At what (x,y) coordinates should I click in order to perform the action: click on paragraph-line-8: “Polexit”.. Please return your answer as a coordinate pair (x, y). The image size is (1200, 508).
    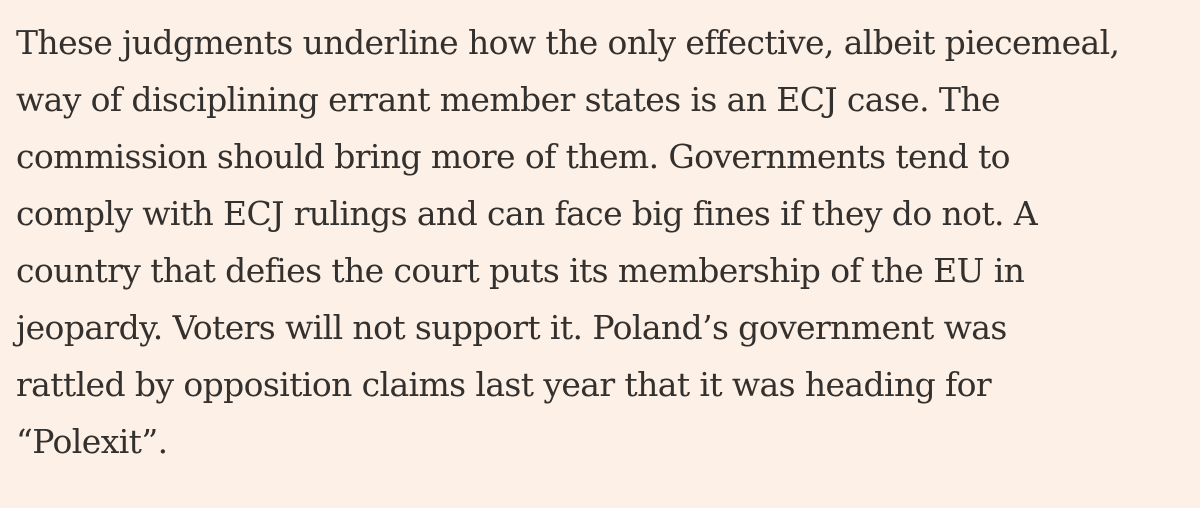
    Looking at the image, I should click on (92, 441).